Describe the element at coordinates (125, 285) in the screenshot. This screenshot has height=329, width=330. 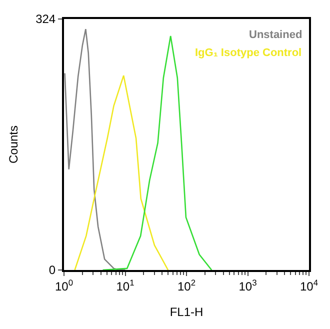
I see `x-tick-label: 10$^{1}$` at that location.